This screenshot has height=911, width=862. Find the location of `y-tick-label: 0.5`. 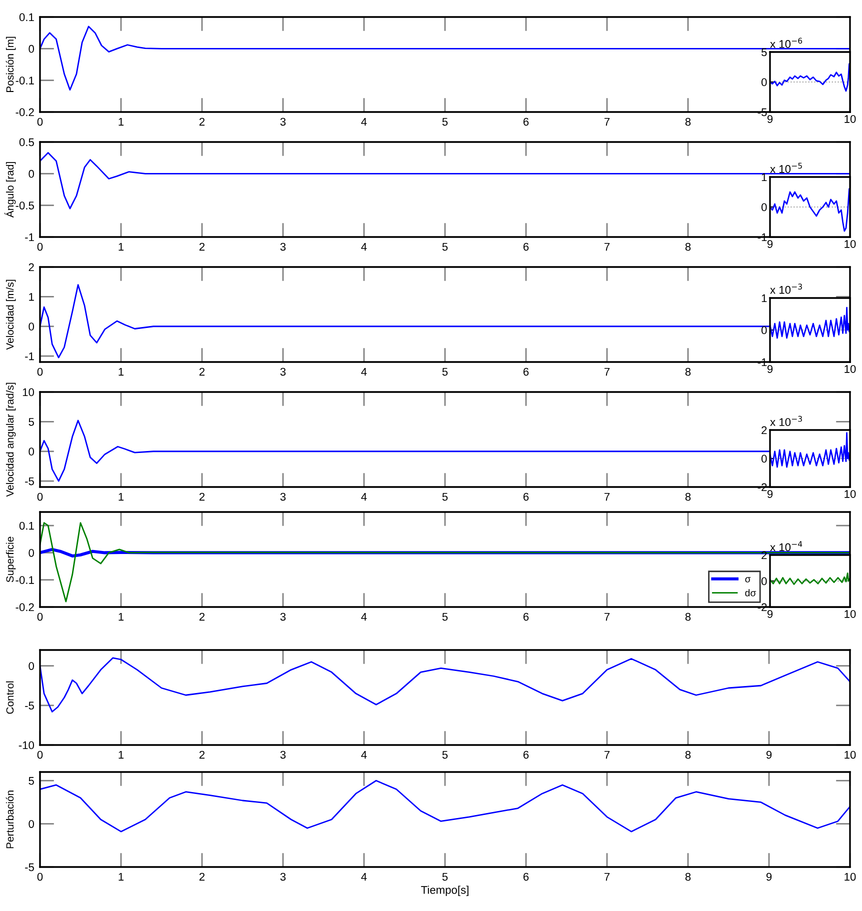

y-tick-label: 0.5 is located at coordinates (26, 142).